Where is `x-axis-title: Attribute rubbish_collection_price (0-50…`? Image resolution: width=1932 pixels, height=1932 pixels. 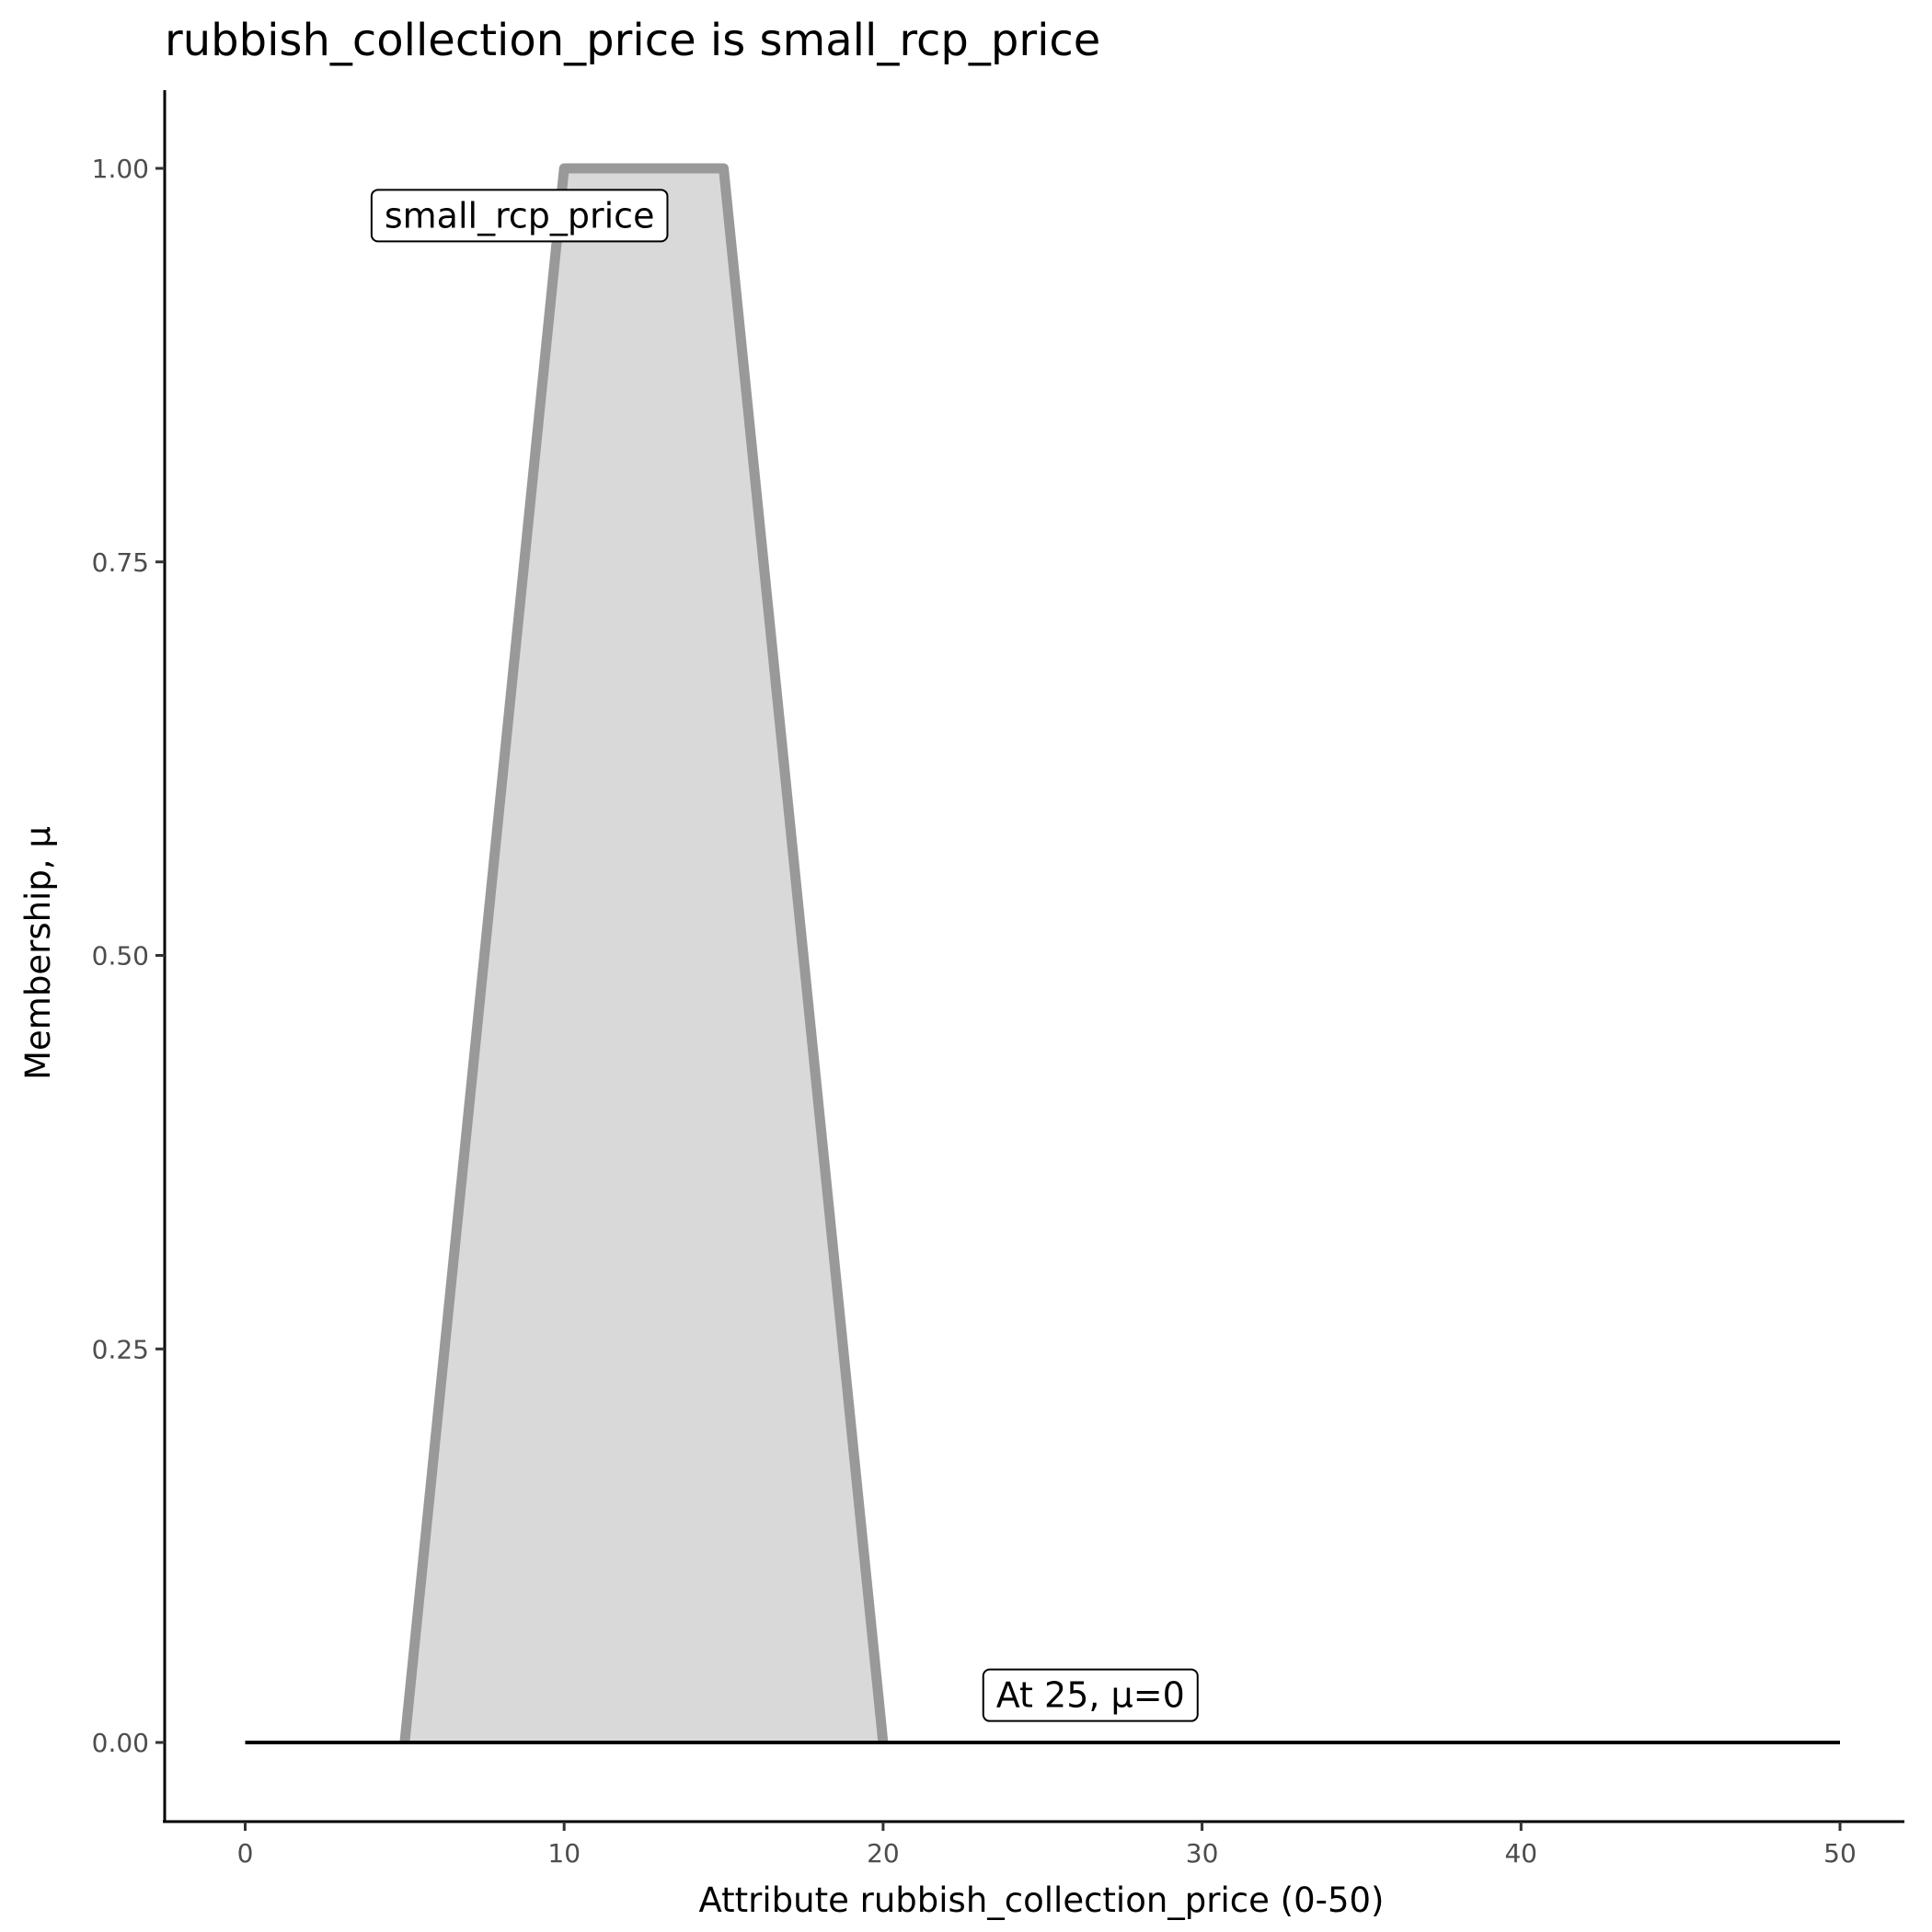 x-axis-title: Attribute rubbish_collection_price (0-50… is located at coordinates (1042, 1900).